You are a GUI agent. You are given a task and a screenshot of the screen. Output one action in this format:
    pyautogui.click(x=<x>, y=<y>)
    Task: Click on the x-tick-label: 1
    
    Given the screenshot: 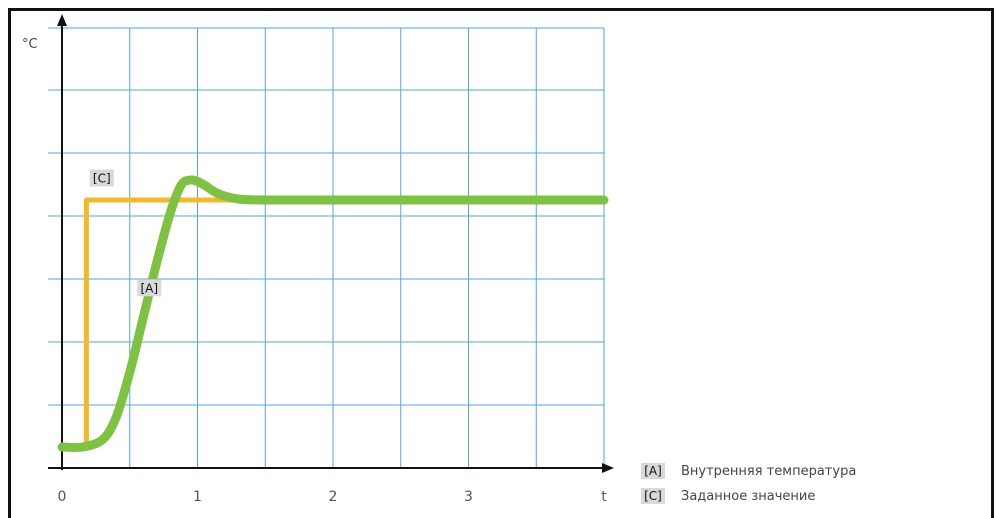 What is the action you would take?
    pyautogui.click(x=197, y=497)
    